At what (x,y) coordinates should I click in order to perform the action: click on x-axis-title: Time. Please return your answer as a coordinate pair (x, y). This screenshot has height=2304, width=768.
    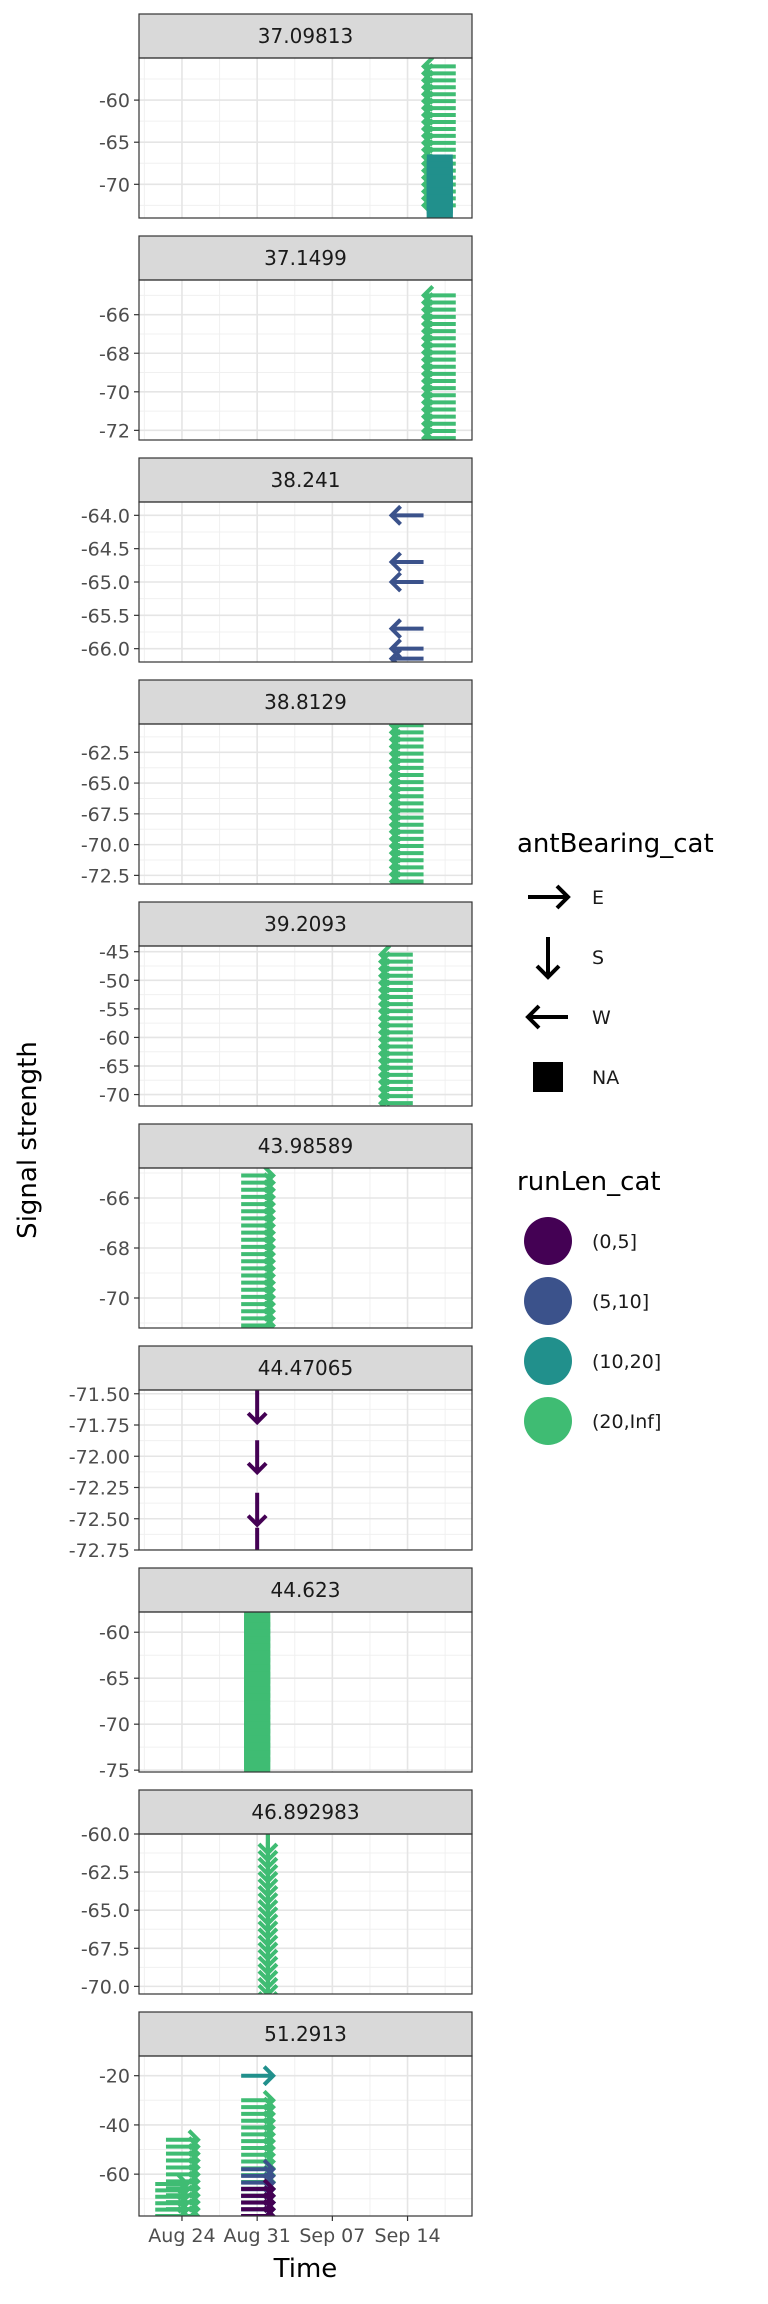
    Looking at the image, I should click on (305, 2269).